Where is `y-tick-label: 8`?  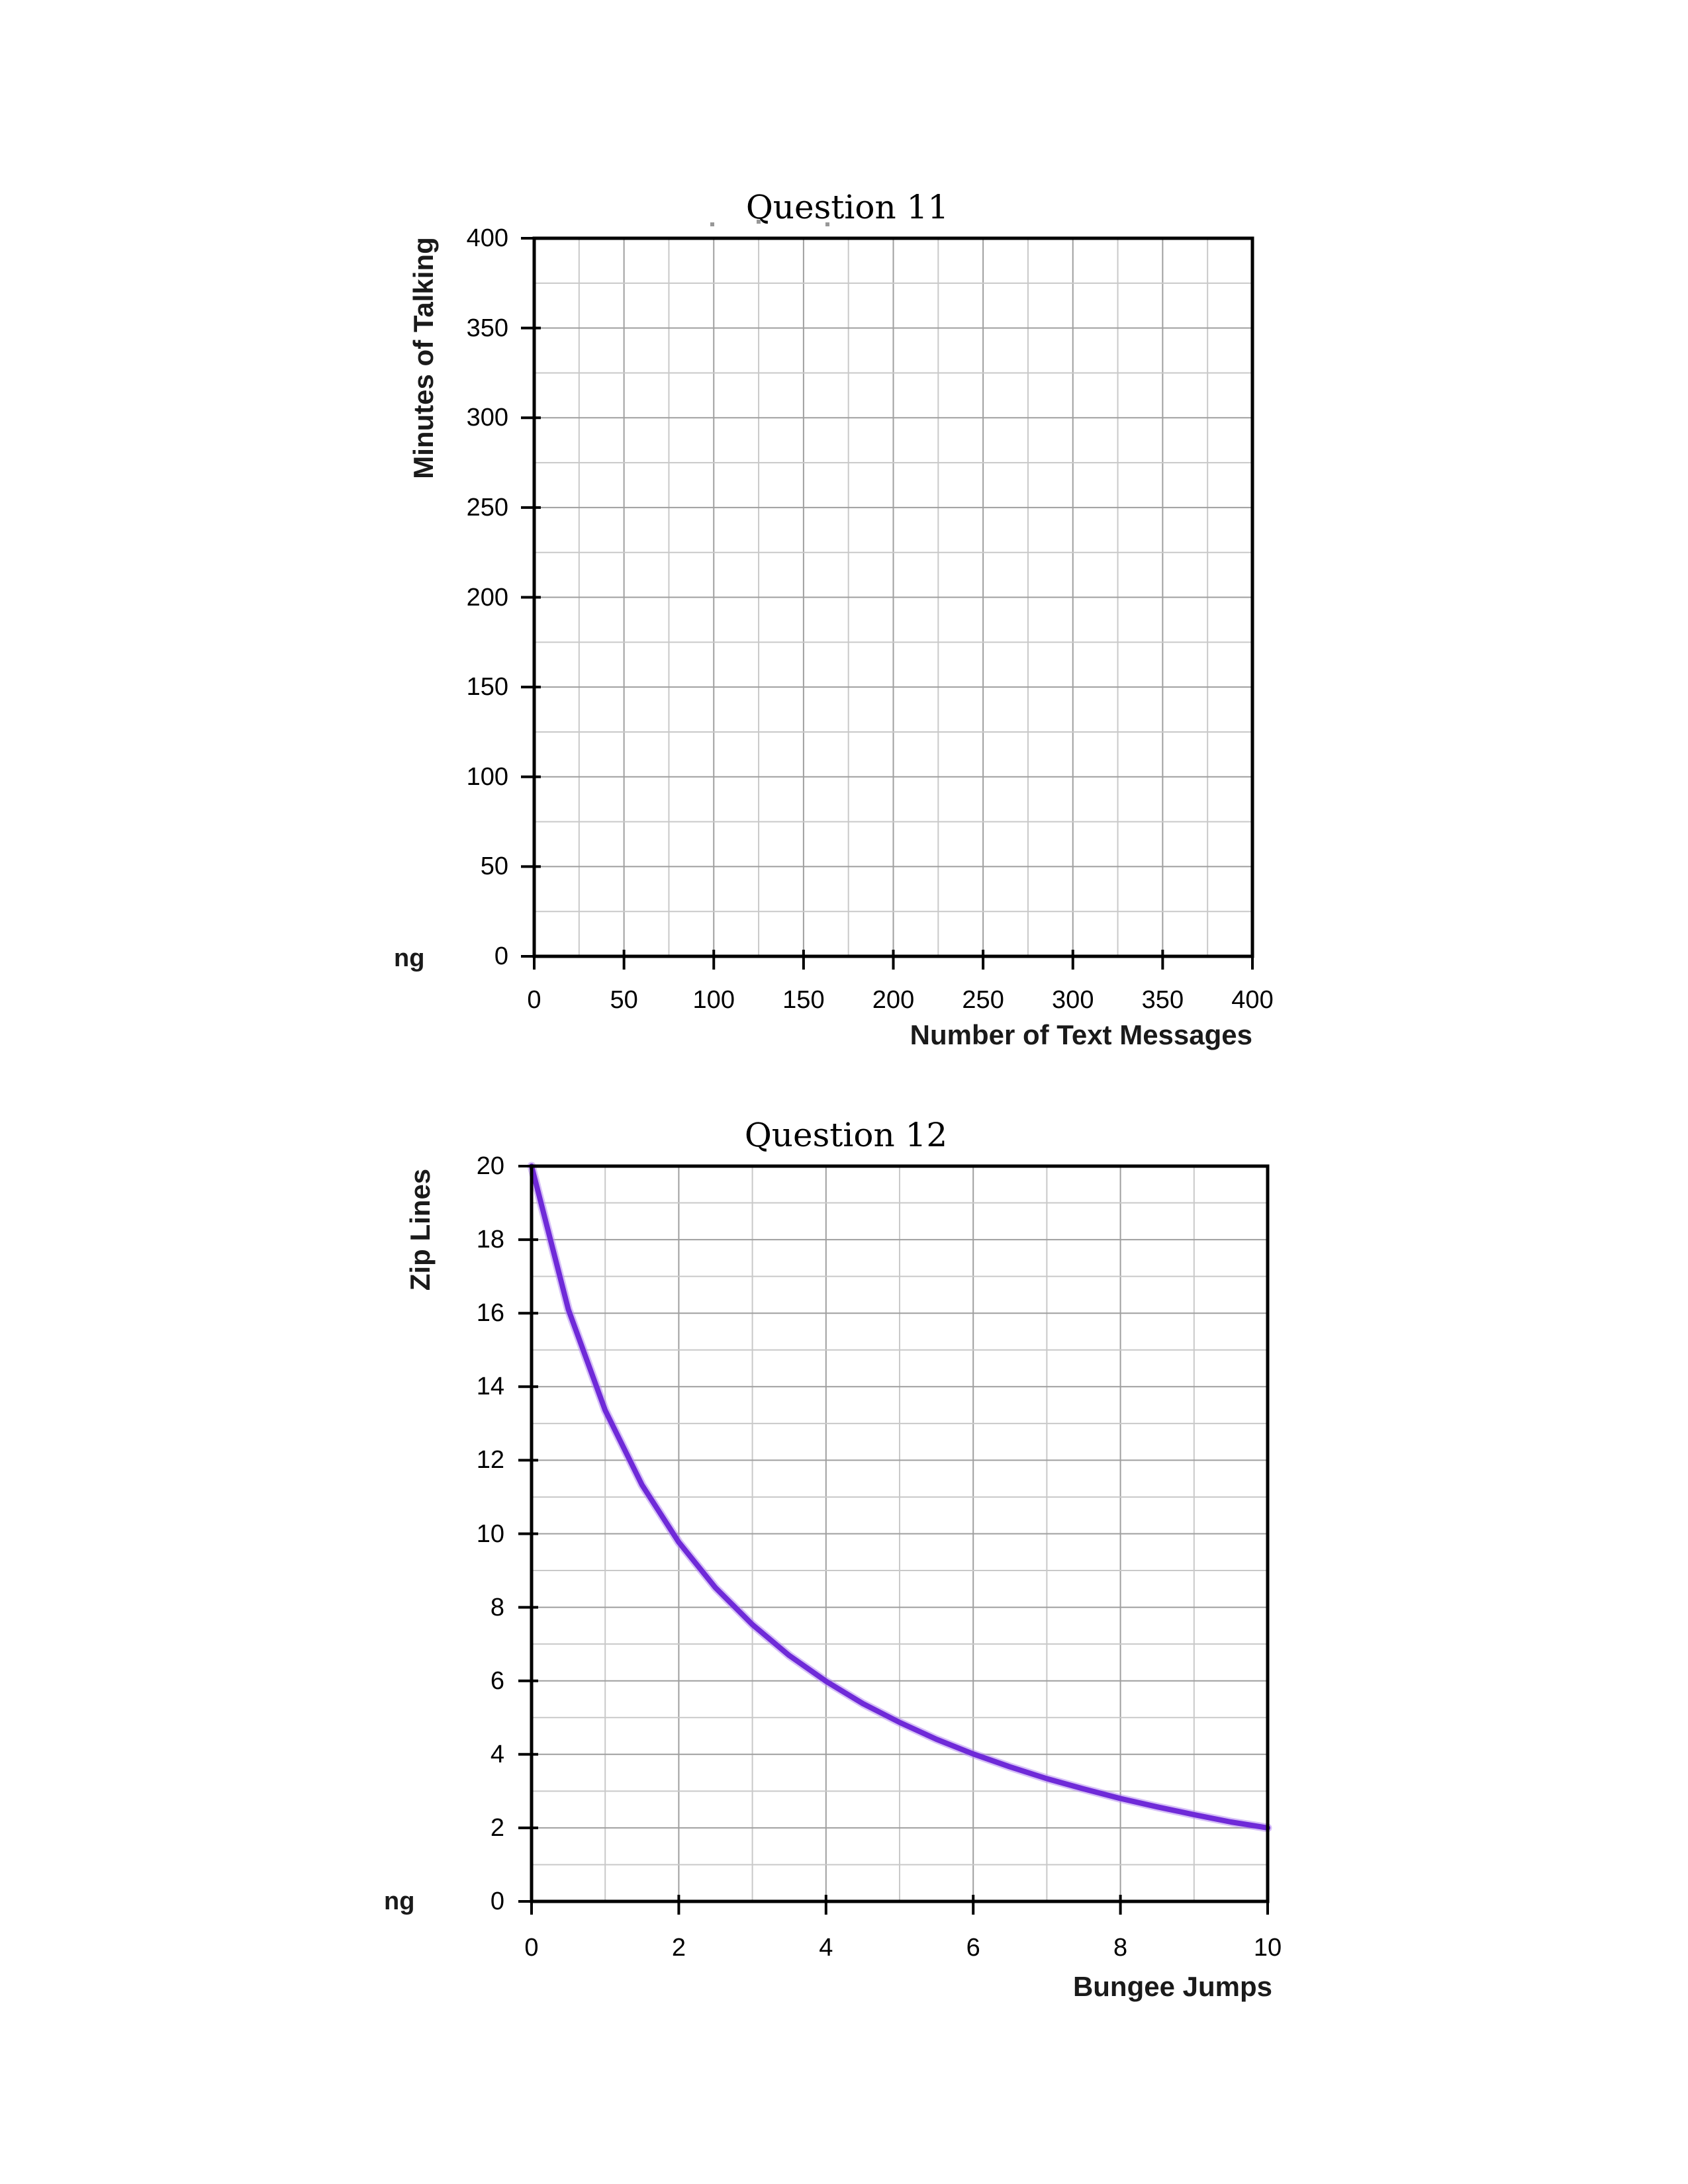
y-tick-label: 8 is located at coordinates (497, 1607).